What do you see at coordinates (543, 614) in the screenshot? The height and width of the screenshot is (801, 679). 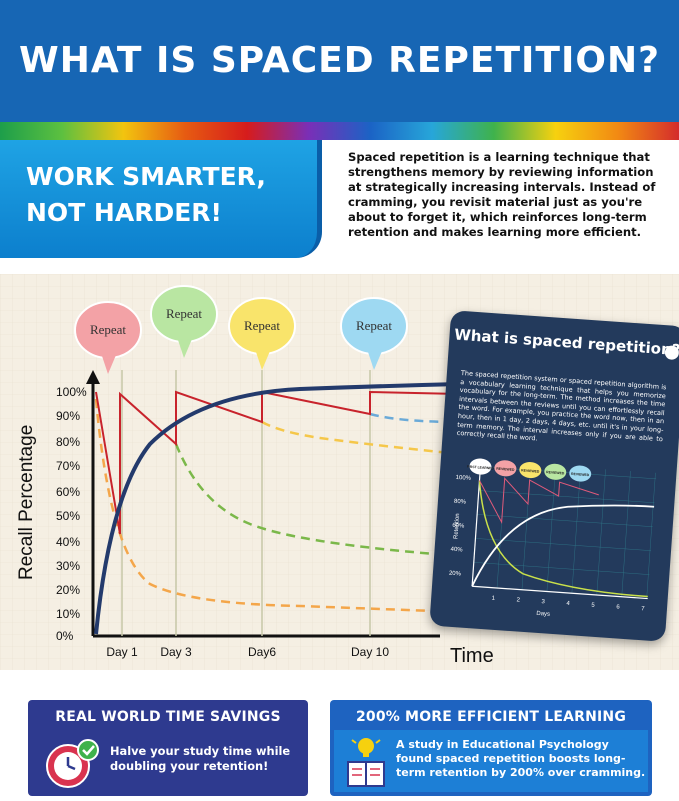 I see `card-x-label: Days` at bounding box center [543, 614].